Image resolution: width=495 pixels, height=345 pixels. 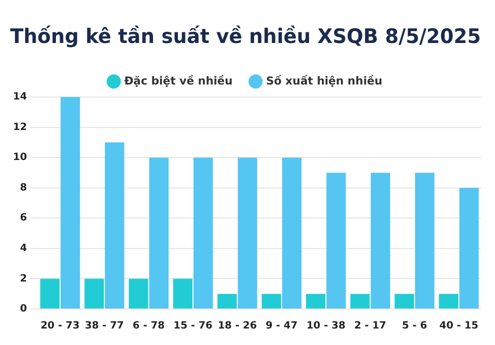 What do you see at coordinates (23, 218) in the screenshot?
I see `y-tick-label: 6` at bounding box center [23, 218].